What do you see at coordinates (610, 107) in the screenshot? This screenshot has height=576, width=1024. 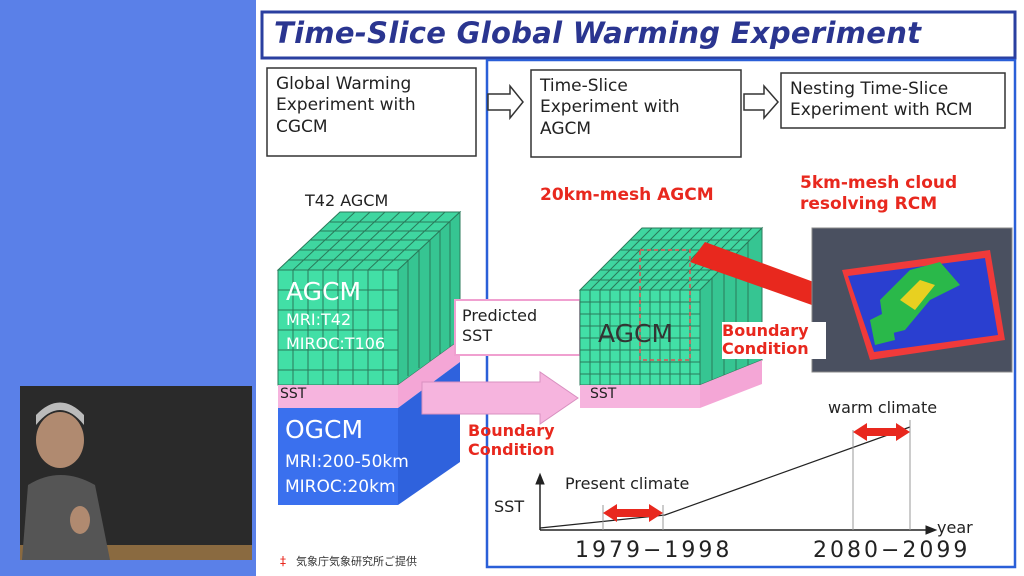 I see `flow-label: Time-Slice Experiment with AGCM` at bounding box center [610, 107].